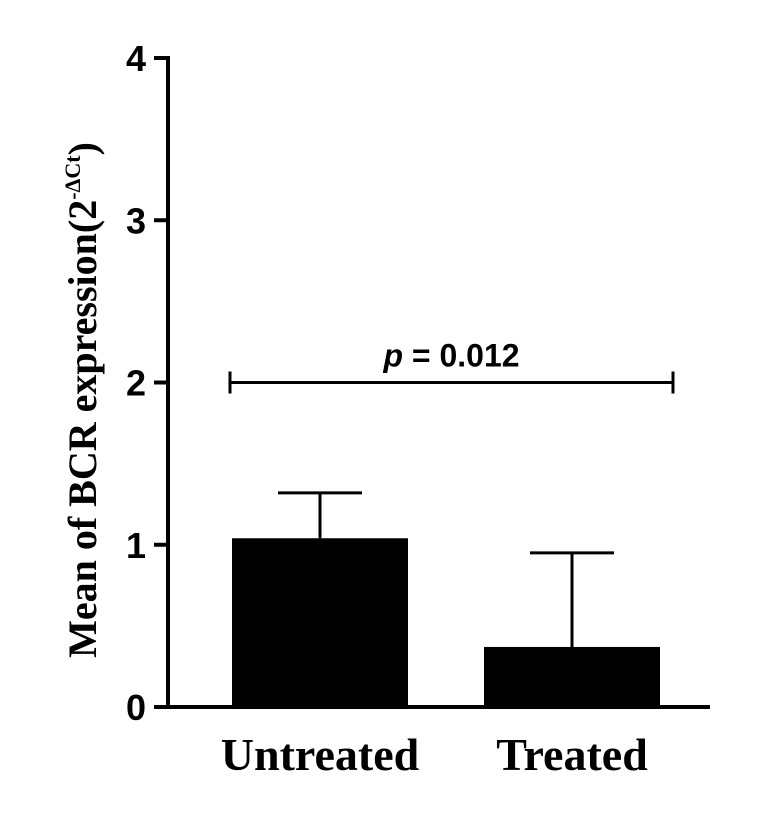 Image resolution: width=777 pixels, height=828 pixels. I want to click on y-axis-label-unit-base: (2, so click(82, 216).